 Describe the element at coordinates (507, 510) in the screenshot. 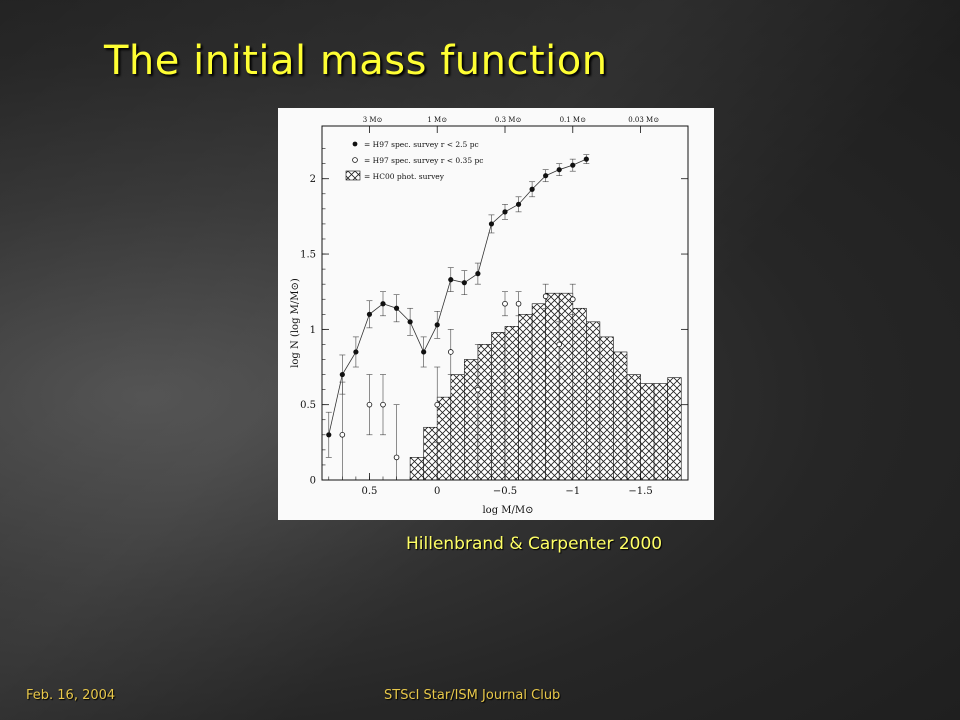

I see `x-axis-label: log M/M⊙` at that location.